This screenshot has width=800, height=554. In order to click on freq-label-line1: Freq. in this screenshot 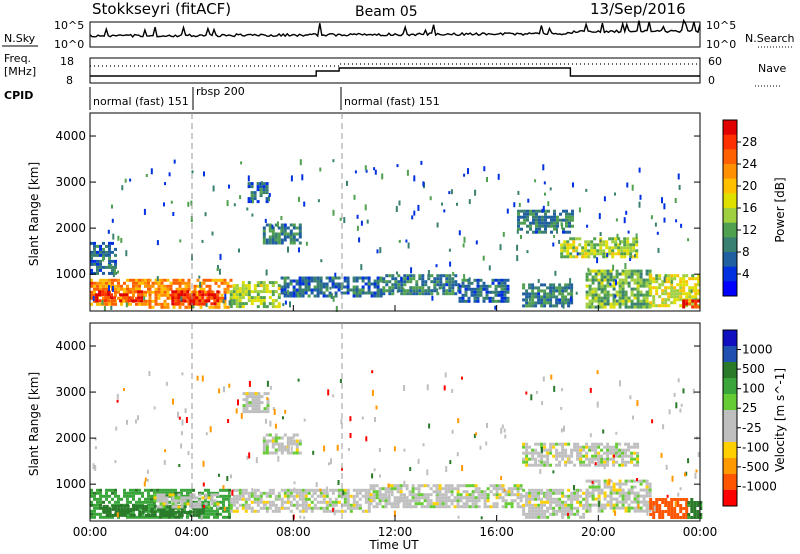, I will do `click(17, 58)`.